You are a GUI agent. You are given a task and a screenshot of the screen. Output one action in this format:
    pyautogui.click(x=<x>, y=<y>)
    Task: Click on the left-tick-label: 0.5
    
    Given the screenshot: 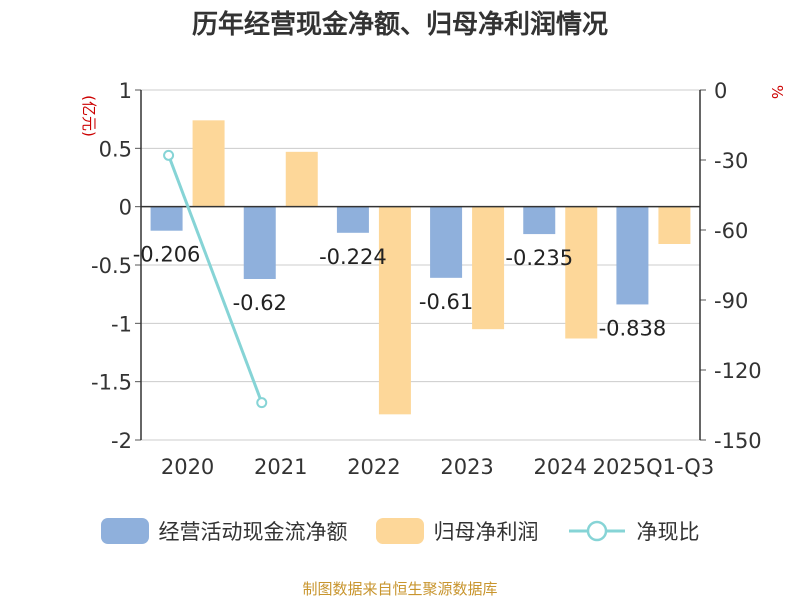 What is the action you would take?
    pyautogui.click(x=115, y=149)
    